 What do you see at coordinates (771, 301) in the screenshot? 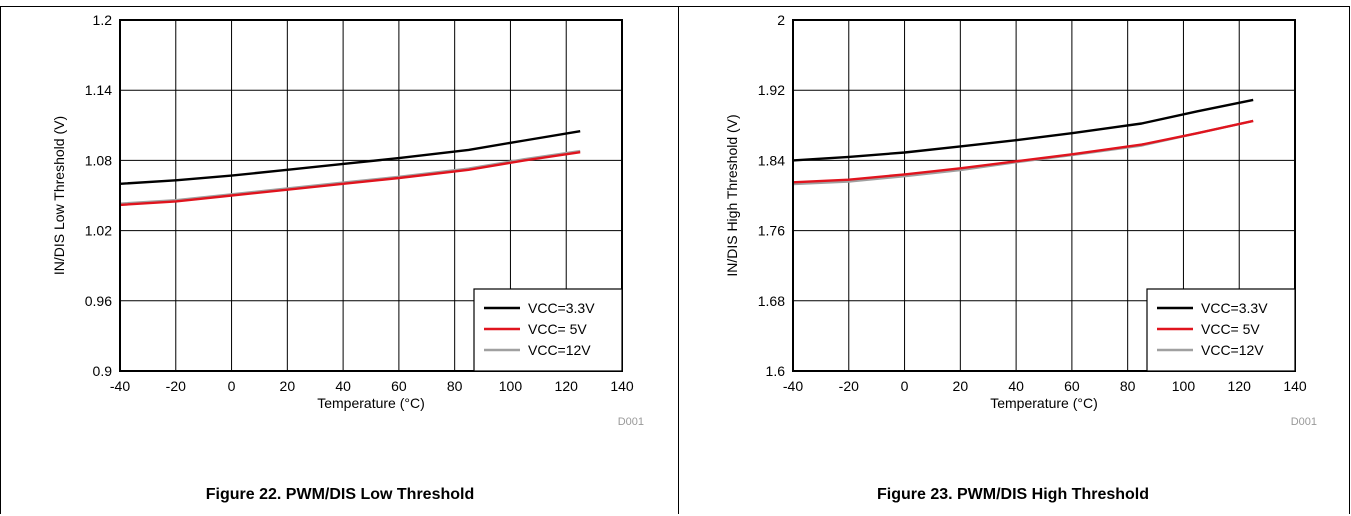
I see `y-tick-label: 1.68` at bounding box center [771, 301].